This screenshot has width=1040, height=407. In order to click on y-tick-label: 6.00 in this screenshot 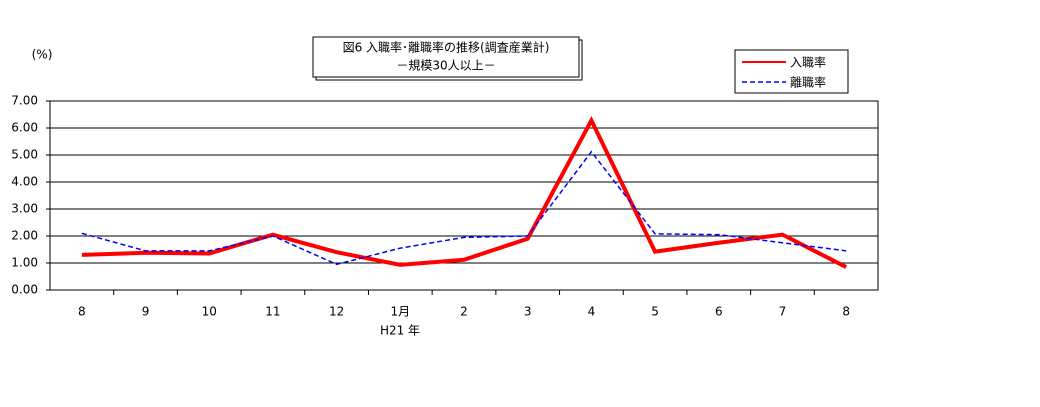, I will do `click(24, 128)`.